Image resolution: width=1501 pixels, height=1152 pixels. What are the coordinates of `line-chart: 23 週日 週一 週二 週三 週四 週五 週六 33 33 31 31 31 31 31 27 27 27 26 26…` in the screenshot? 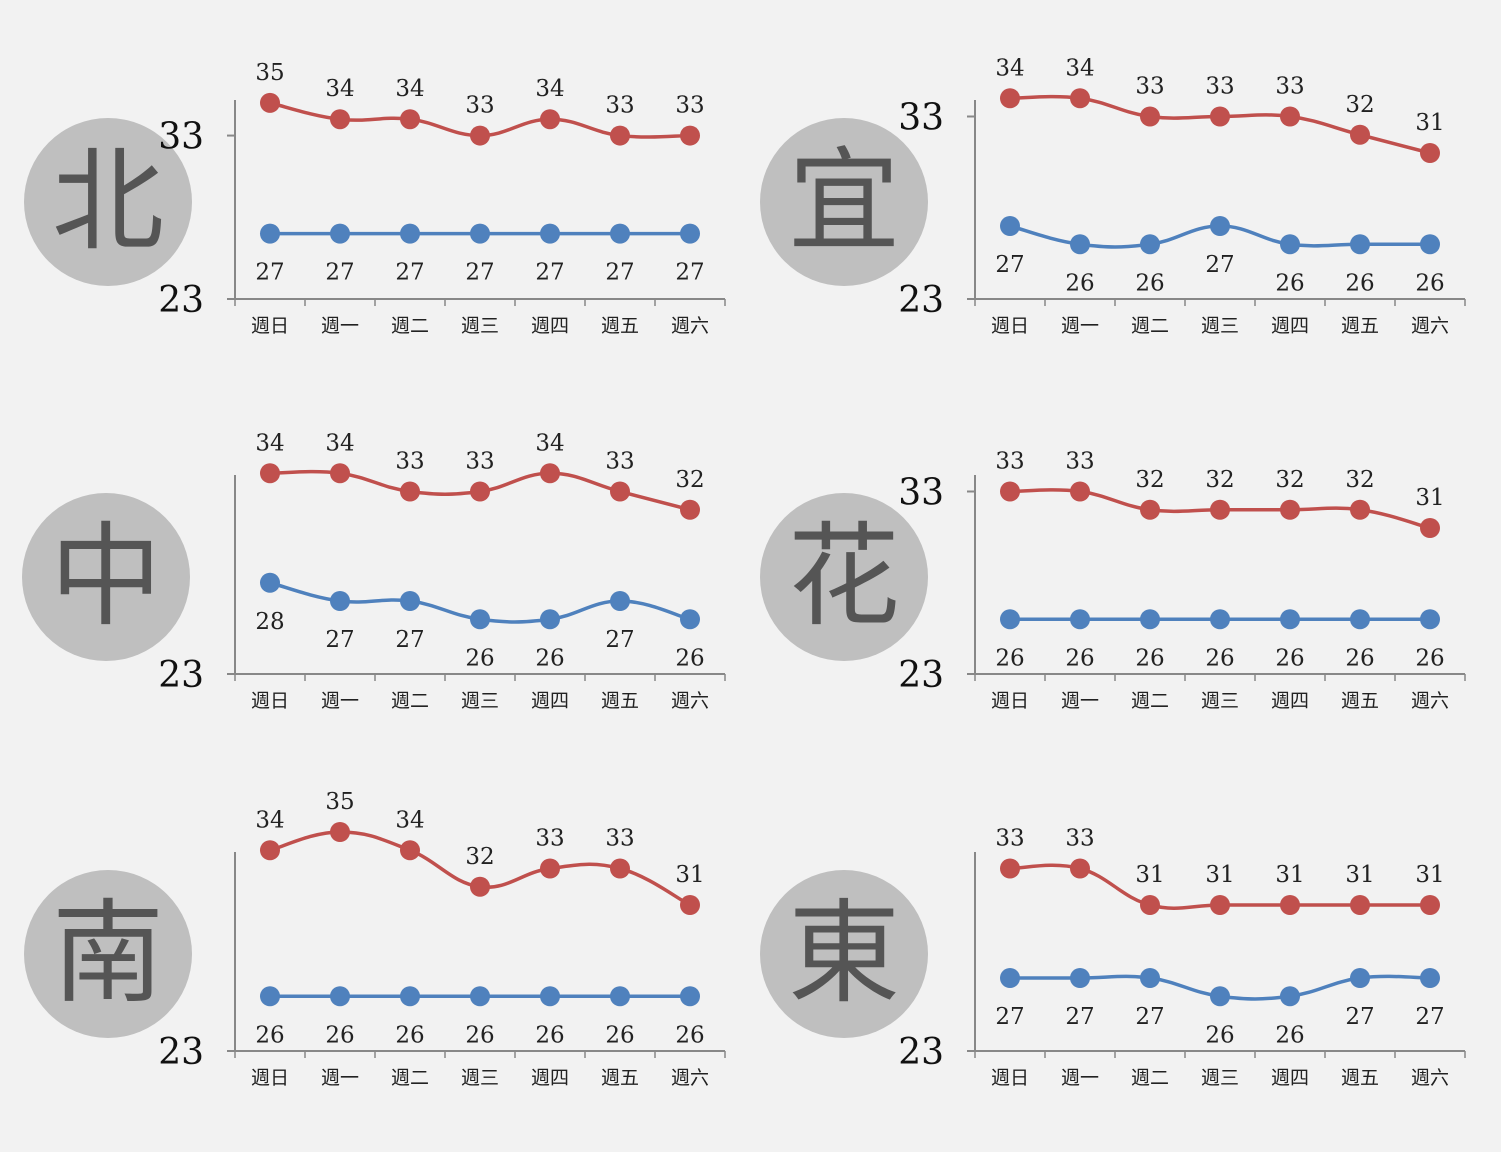 It's located at (1182, 957).